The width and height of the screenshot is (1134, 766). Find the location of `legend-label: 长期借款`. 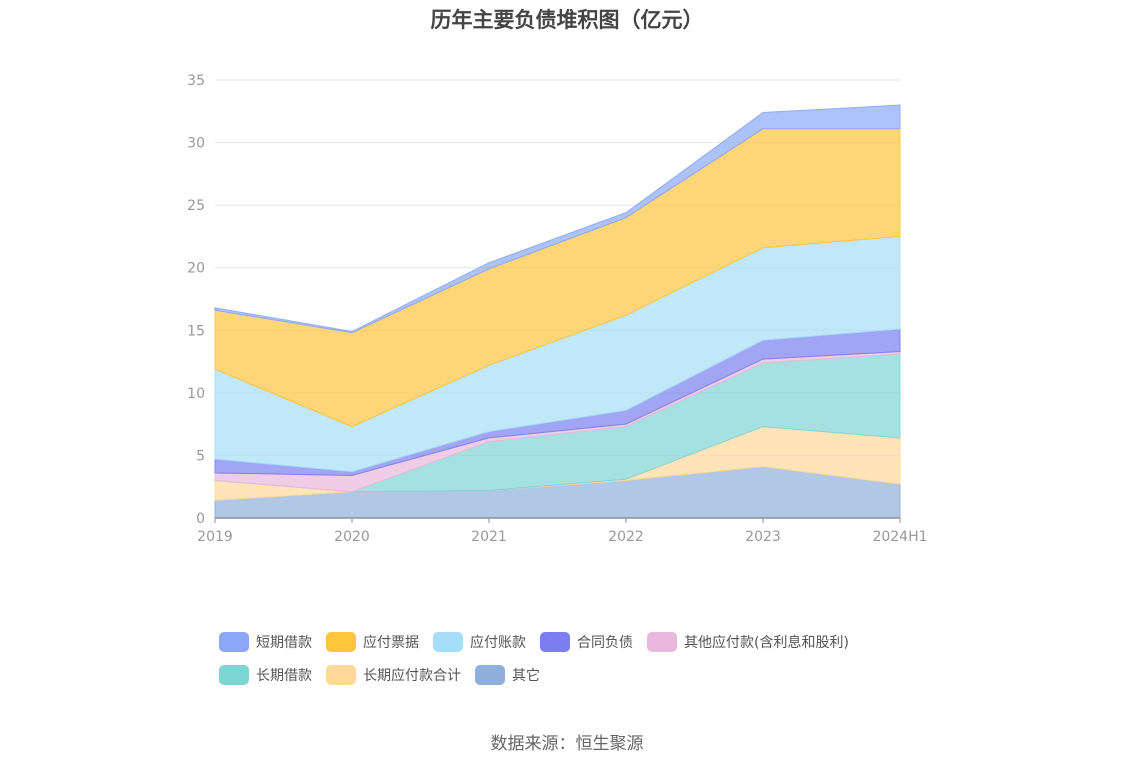

legend-label: 长期借款 is located at coordinates (284, 676).